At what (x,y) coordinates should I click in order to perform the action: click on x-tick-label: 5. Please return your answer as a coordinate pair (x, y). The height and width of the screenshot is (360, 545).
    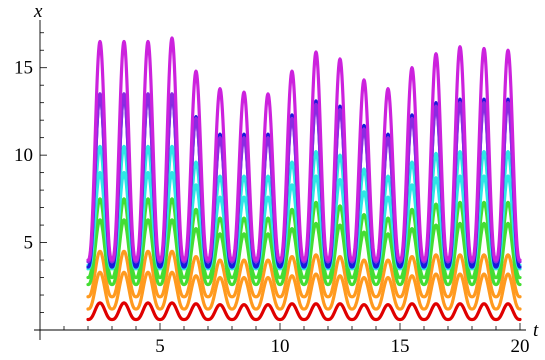
    Looking at the image, I should click on (160, 346).